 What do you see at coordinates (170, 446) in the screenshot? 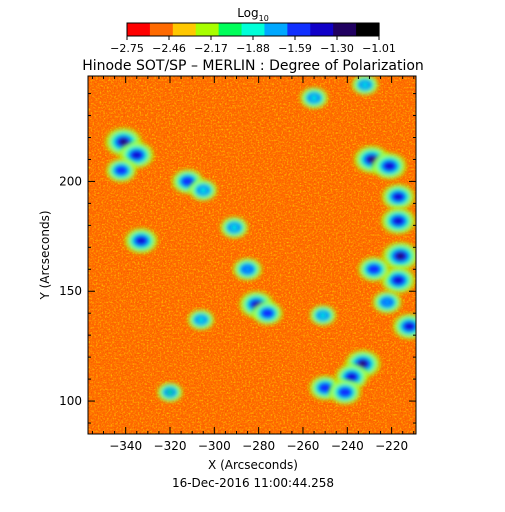
I see `x-tick-label: −320` at bounding box center [170, 446].